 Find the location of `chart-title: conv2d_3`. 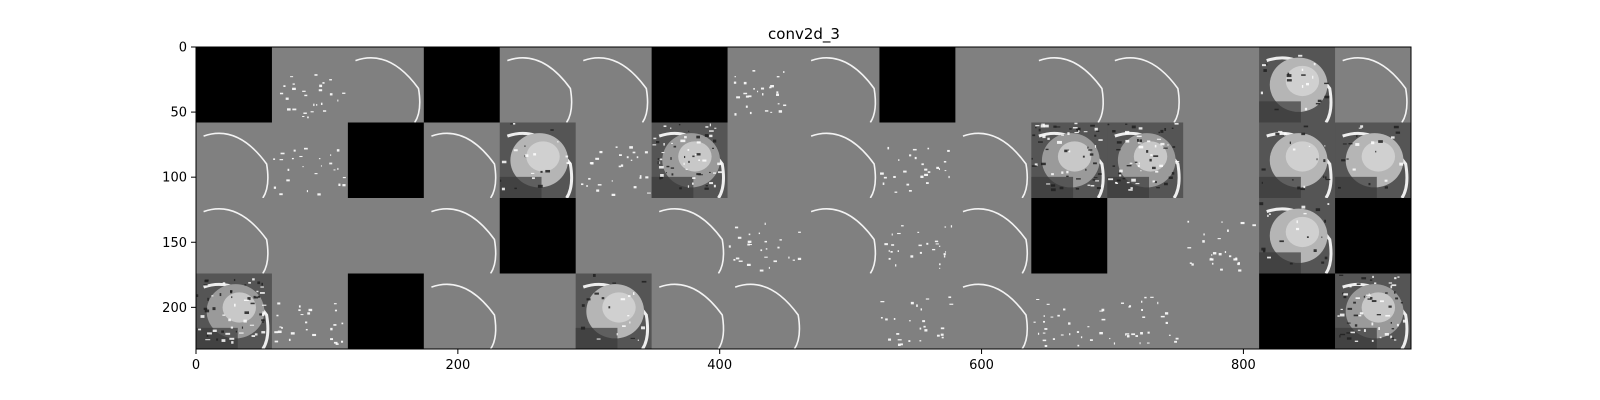

chart-title: conv2d_3 is located at coordinates (804, 34).